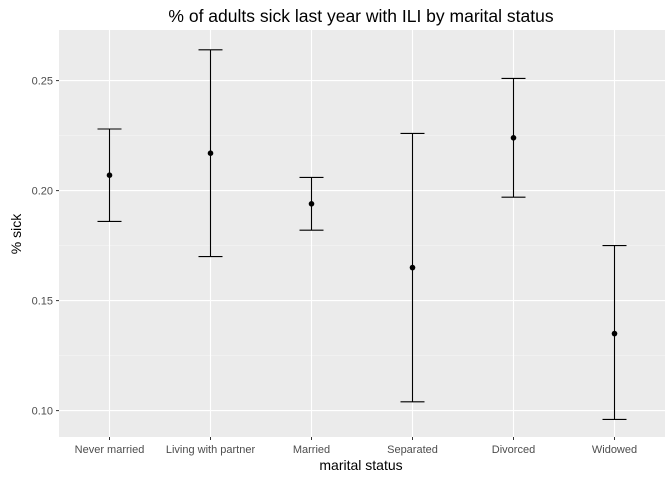 The image size is (672, 480). I want to click on x-tick-label: Living with partner, so click(211, 450).